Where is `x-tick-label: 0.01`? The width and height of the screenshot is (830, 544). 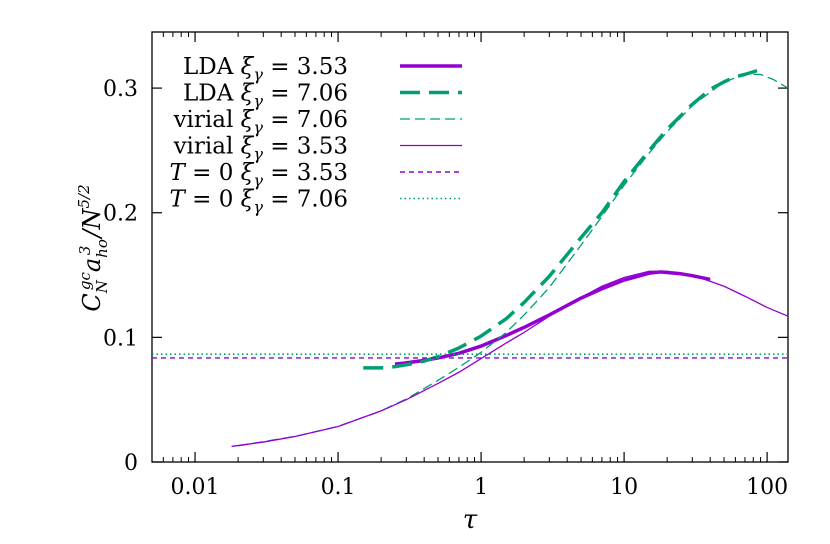
x-tick-label: 0.01 is located at coordinates (195, 487).